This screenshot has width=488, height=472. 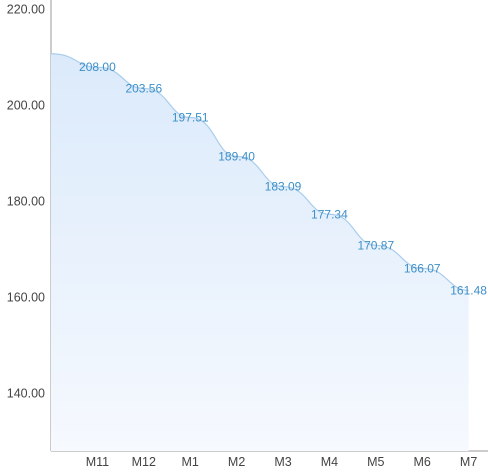 What do you see at coordinates (329, 214) in the screenshot?
I see `data-label: 177.34` at bounding box center [329, 214].